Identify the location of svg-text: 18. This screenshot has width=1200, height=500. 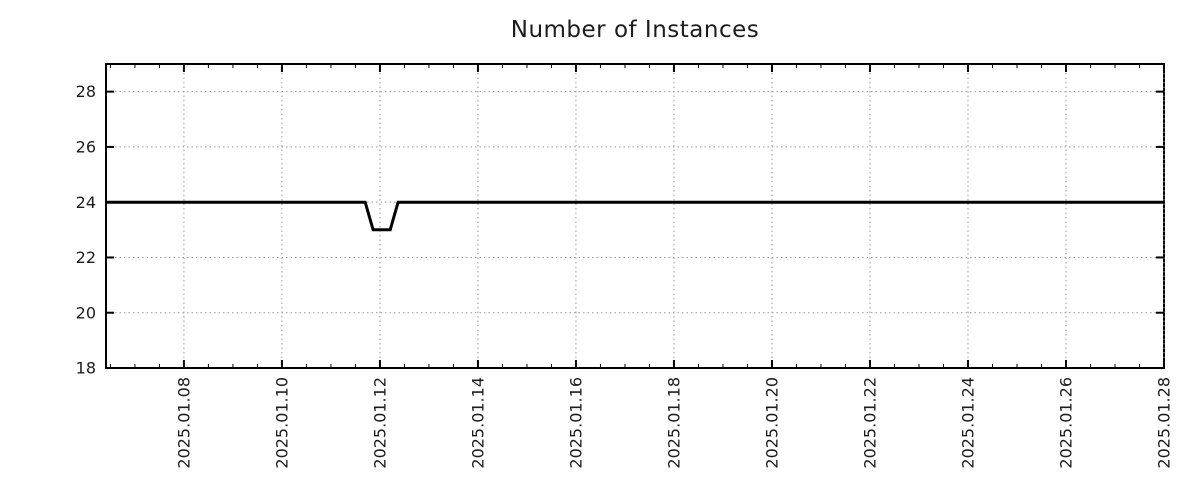
(86, 368).